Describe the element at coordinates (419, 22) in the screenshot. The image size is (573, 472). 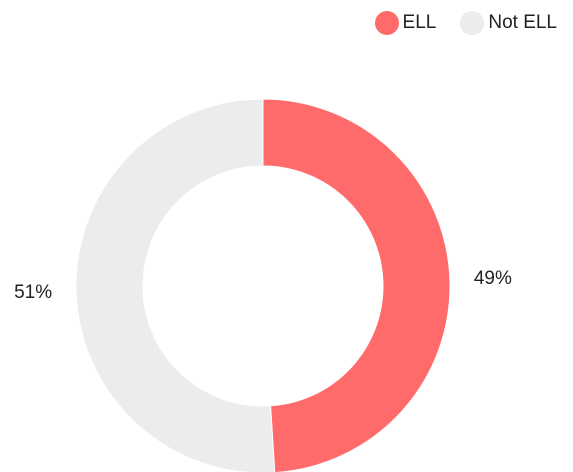
I see `legend-label-ell: ELL` at that location.